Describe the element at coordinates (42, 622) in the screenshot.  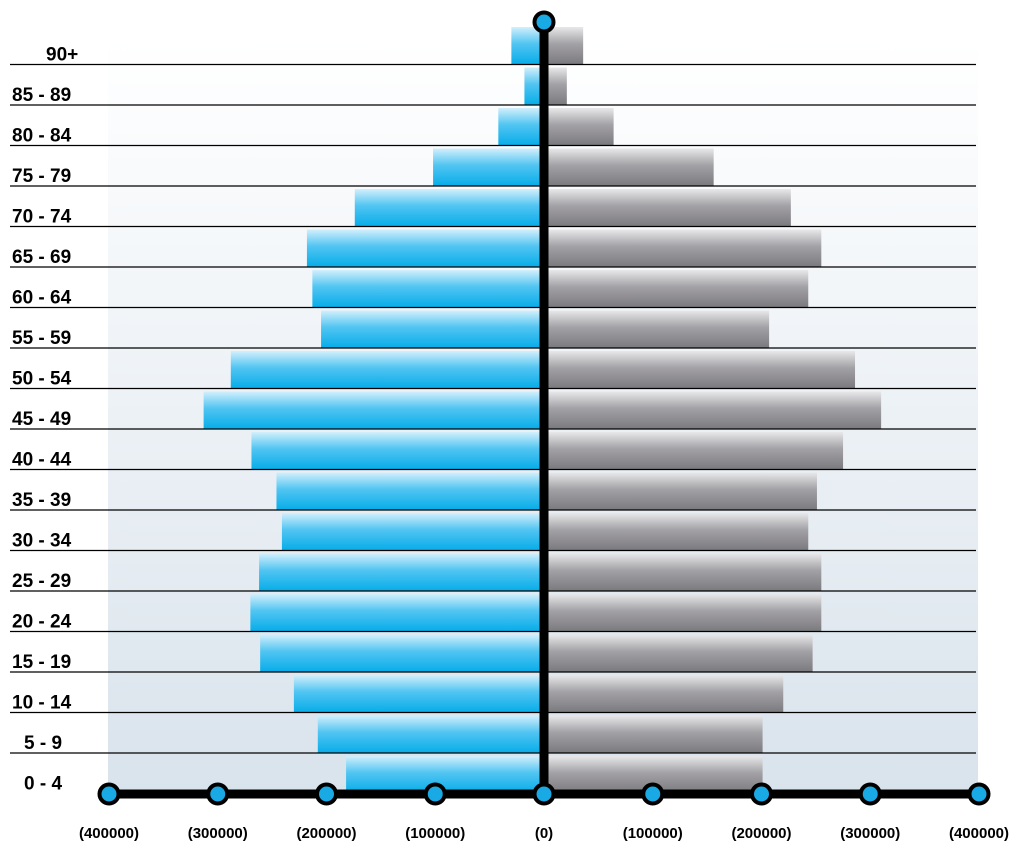
I see `age-label-14: 20 - 24` at that location.